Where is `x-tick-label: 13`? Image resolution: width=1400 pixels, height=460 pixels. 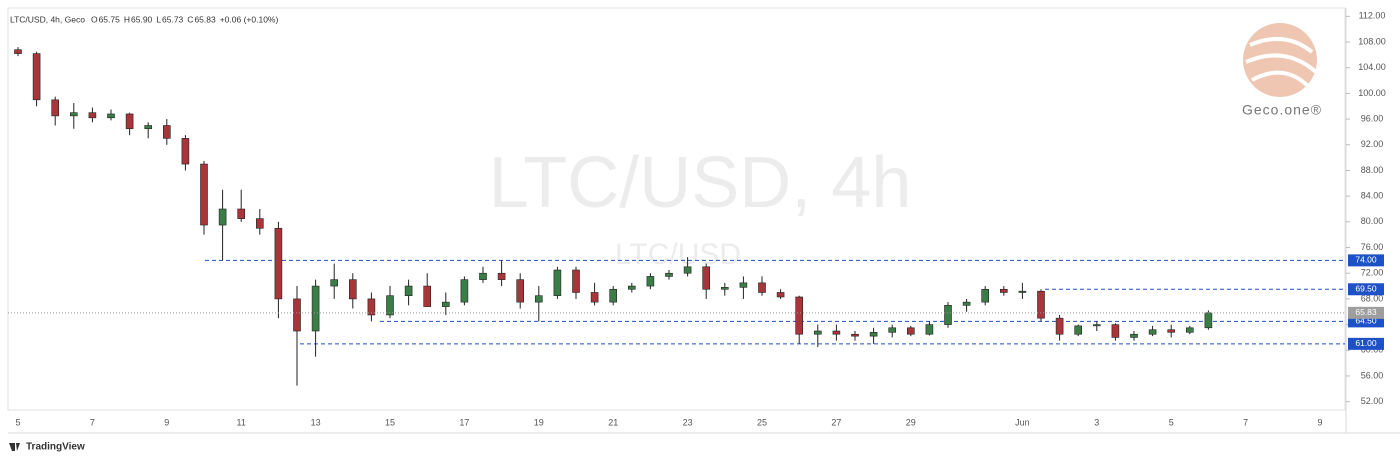
x-tick-label: 13 is located at coordinates (316, 422).